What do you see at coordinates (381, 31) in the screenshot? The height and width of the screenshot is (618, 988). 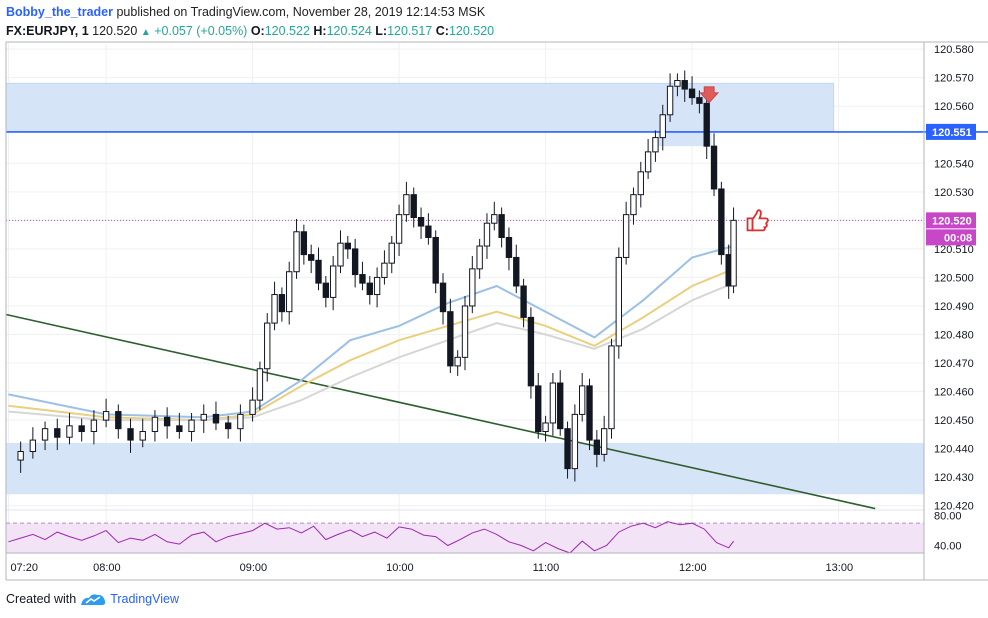 I see `low-label: L:` at bounding box center [381, 31].